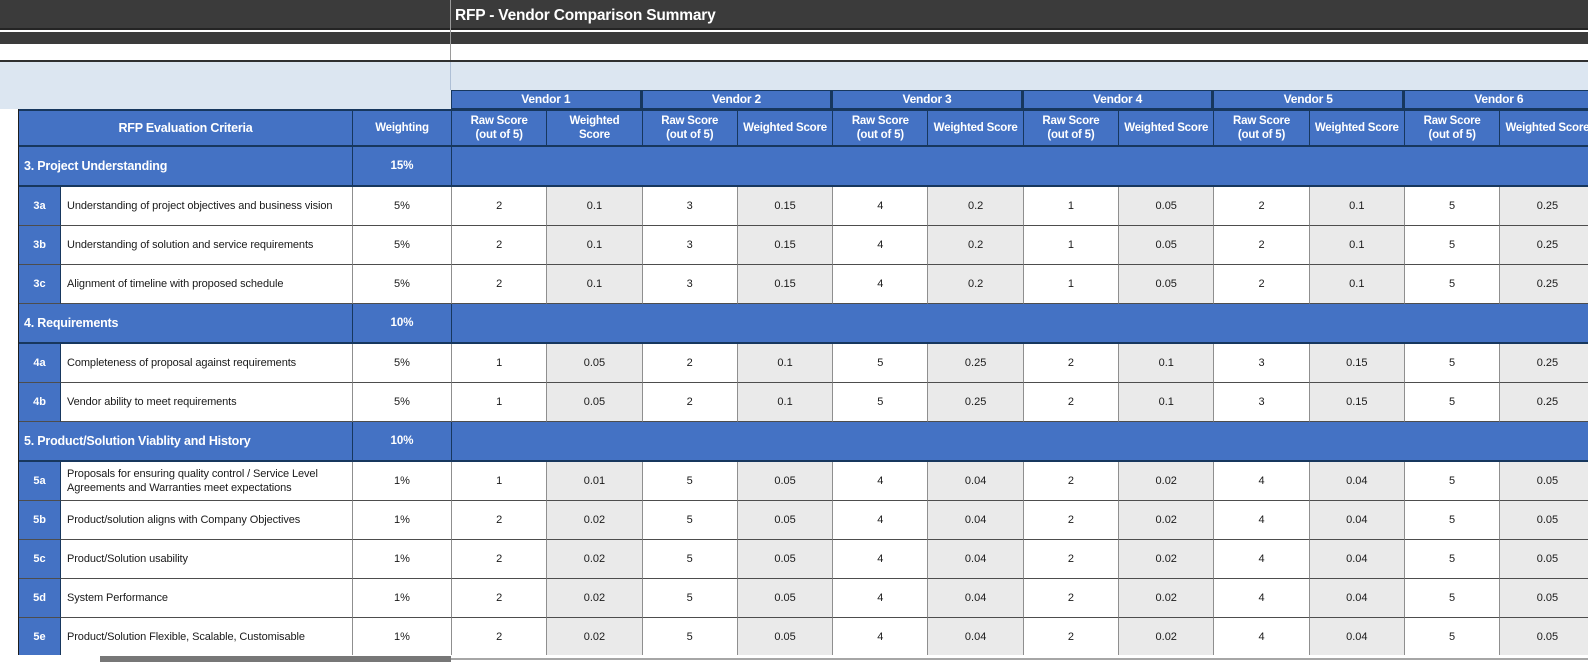  Describe the element at coordinates (785, 520) in the screenshot. I see `cell-5b-vendor-2-weighted-score: 0.05` at that location.